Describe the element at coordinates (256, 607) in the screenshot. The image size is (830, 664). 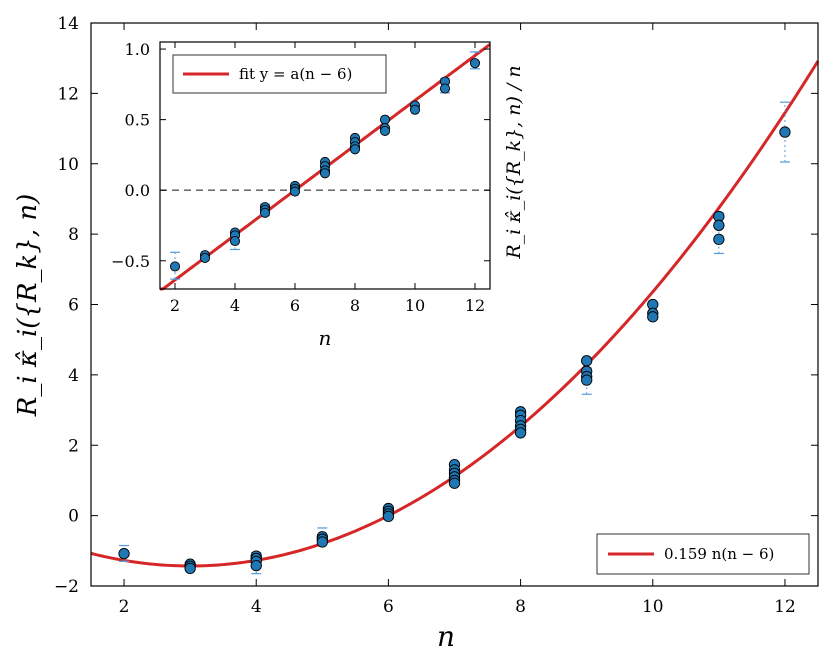
I see `main-x-tick-label: 4` at that location.